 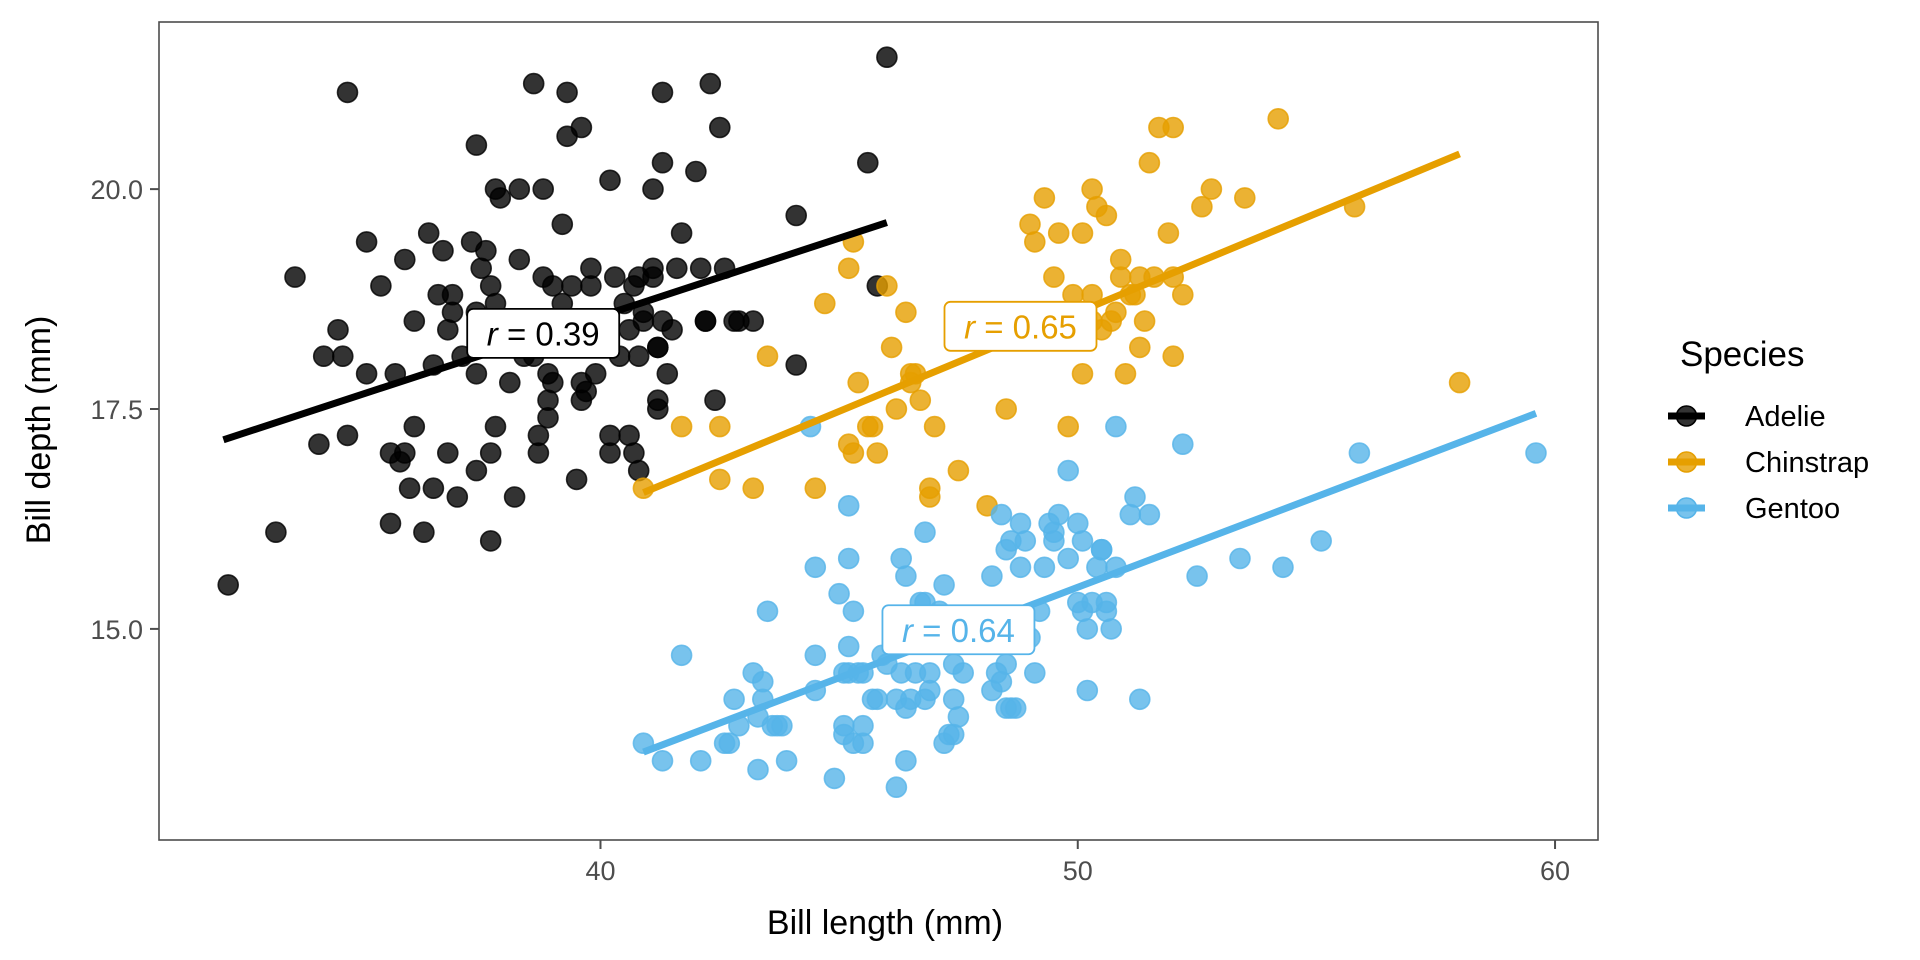 What do you see at coordinates (1026, 326) in the screenshot?
I see `correlation-value: = 0.65` at bounding box center [1026, 326].